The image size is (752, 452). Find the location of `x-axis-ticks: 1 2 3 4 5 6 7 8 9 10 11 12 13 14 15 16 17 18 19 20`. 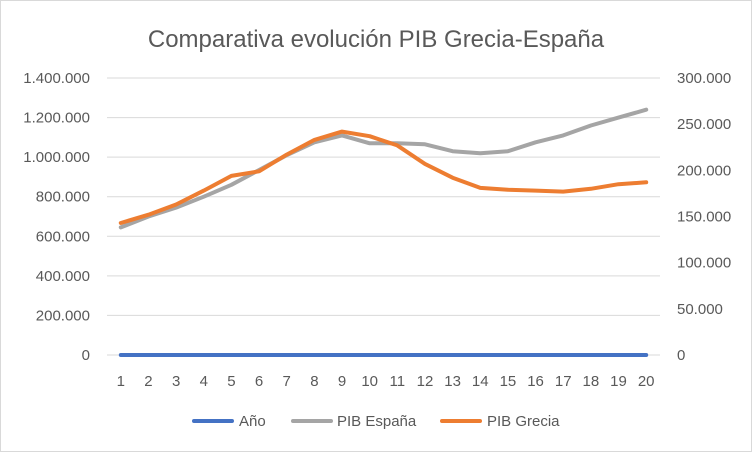

x-axis-ticks: 1 2 3 4 5 6 7 8 9 10 11 12 13 14 15 16 17 18 19 20 is located at coordinates (386, 381).